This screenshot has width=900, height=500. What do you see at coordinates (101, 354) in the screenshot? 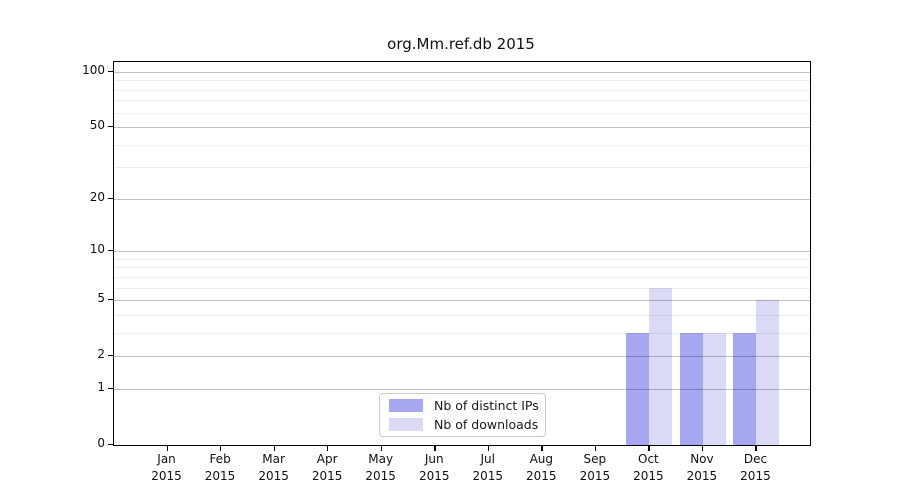
I see `y-tick-label-2: 2` at bounding box center [101, 354].